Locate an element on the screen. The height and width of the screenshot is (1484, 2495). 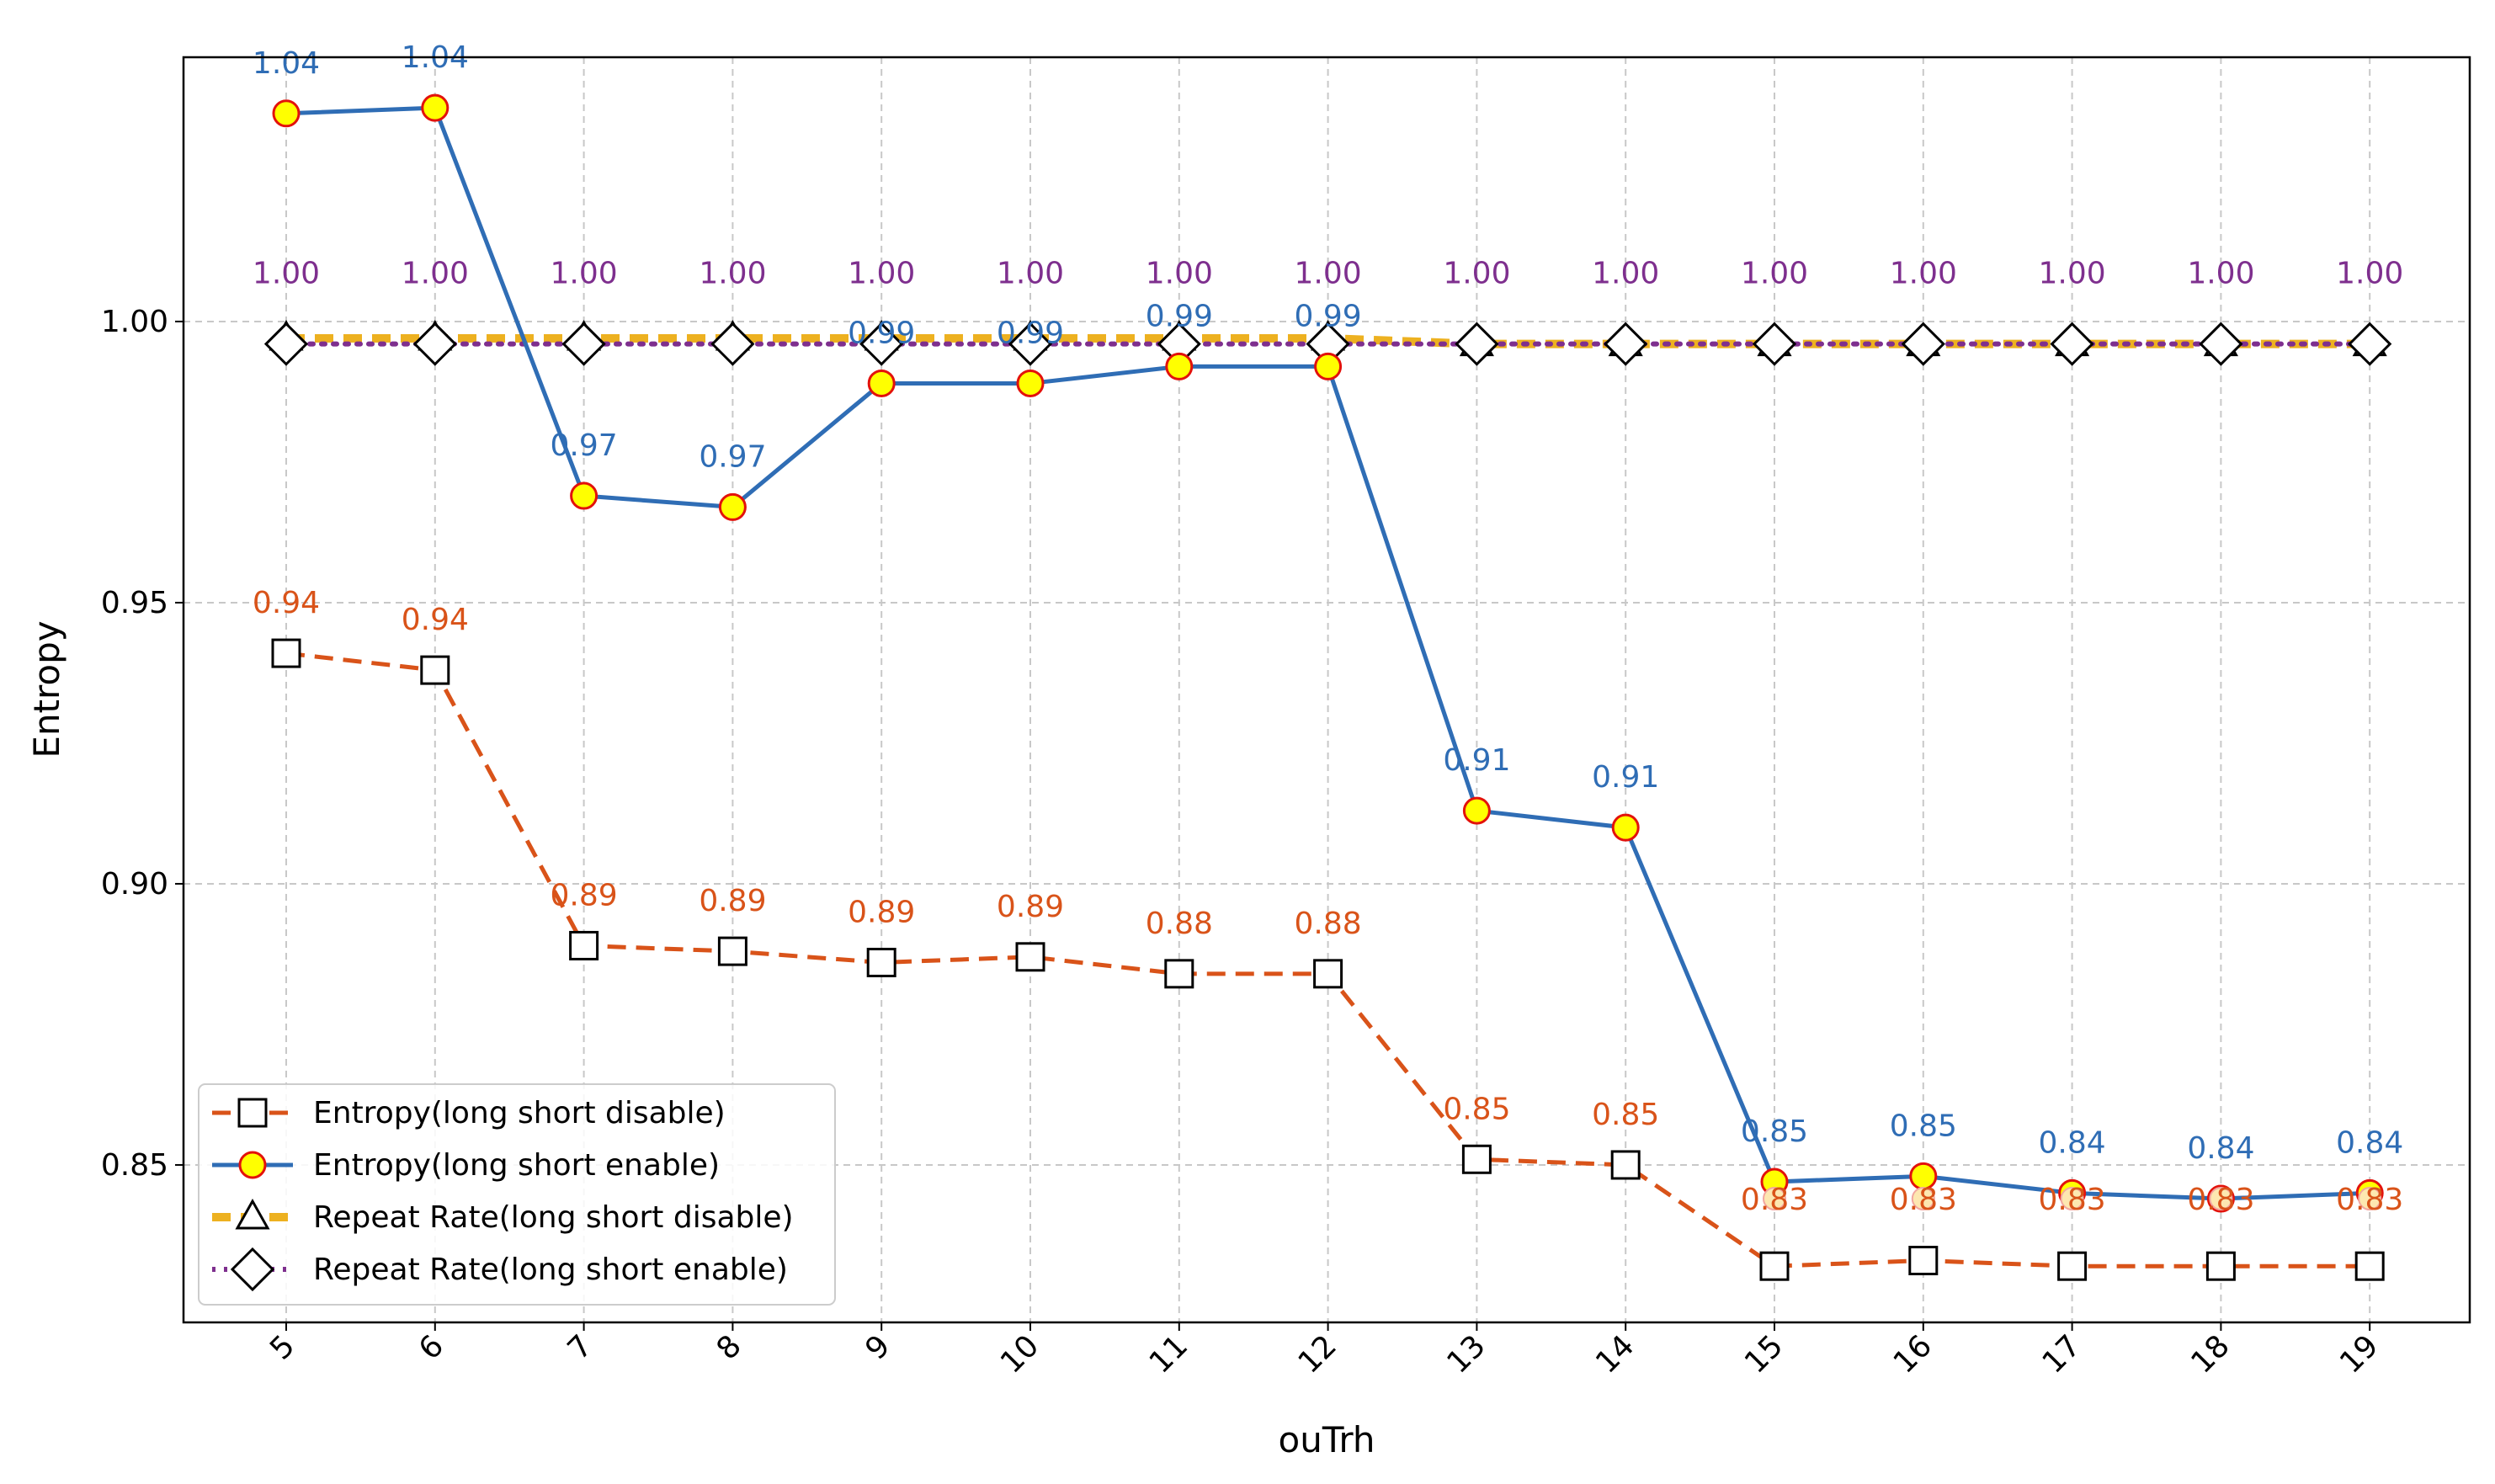
y-axis-title: Entropy is located at coordinates (46, 689).